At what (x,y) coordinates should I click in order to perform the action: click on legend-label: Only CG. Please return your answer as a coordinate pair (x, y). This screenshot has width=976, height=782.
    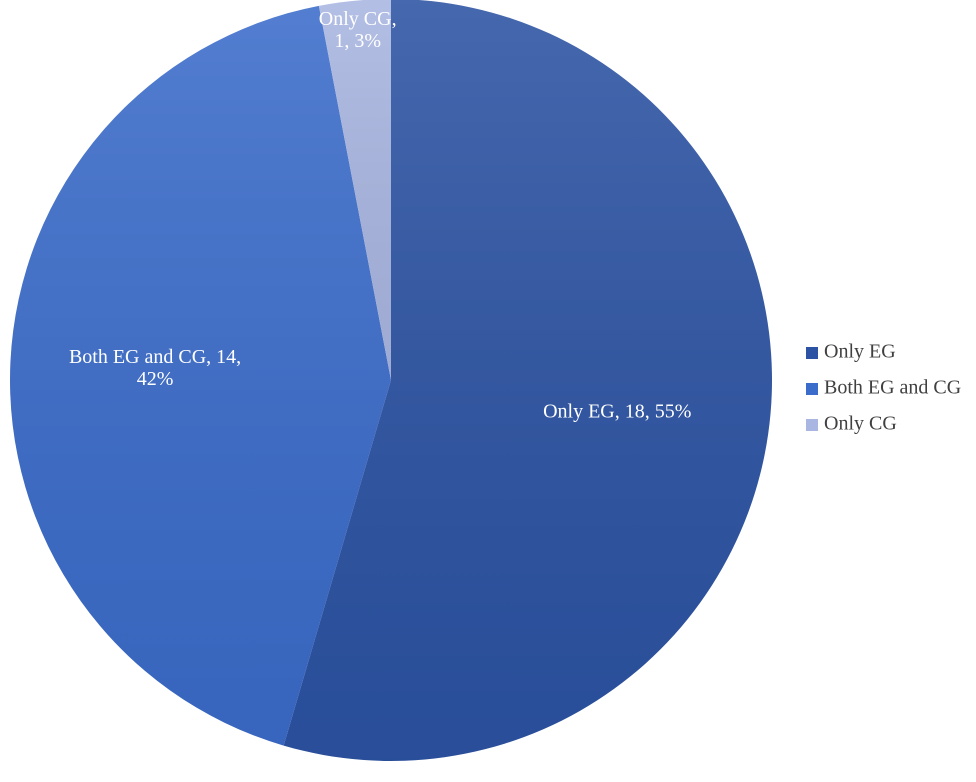
    Looking at the image, I should click on (860, 424).